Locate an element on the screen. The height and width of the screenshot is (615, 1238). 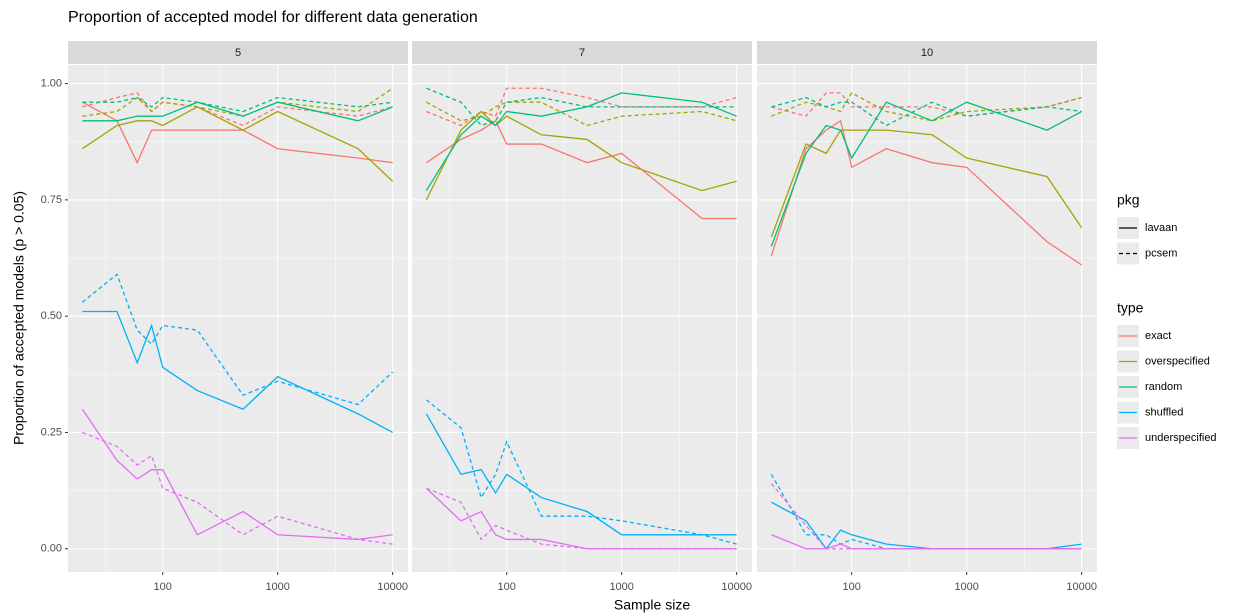
y-tick-label: 0.25 is located at coordinates (51, 432).